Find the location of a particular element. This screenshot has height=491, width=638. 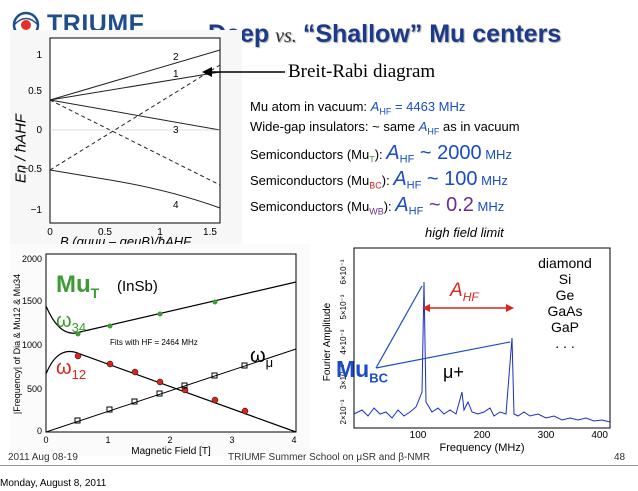

info-line-mubc: Semiconductors (MuBC): AHF ~ 100 MHz is located at coordinates (379, 180).